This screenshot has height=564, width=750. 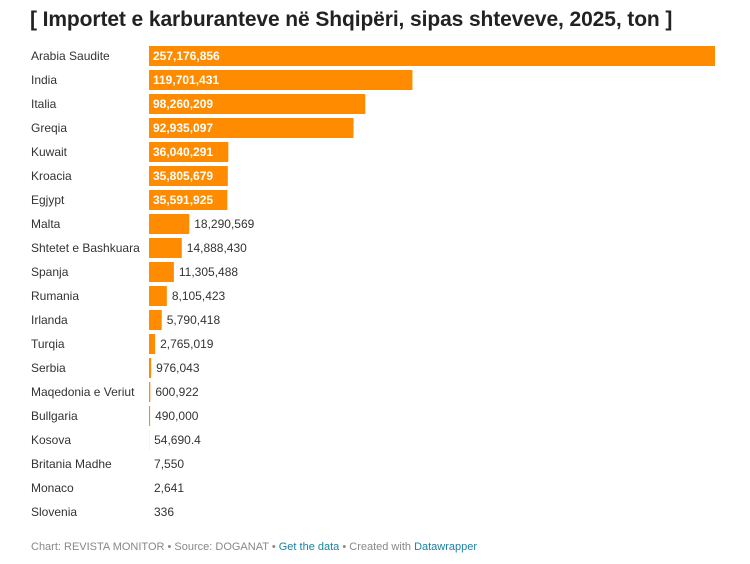 What do you see at coordinates (194, 320) in the screenshot?
I see `value-label-irlanda: 5,790,418` at bounding box center [194, 320].